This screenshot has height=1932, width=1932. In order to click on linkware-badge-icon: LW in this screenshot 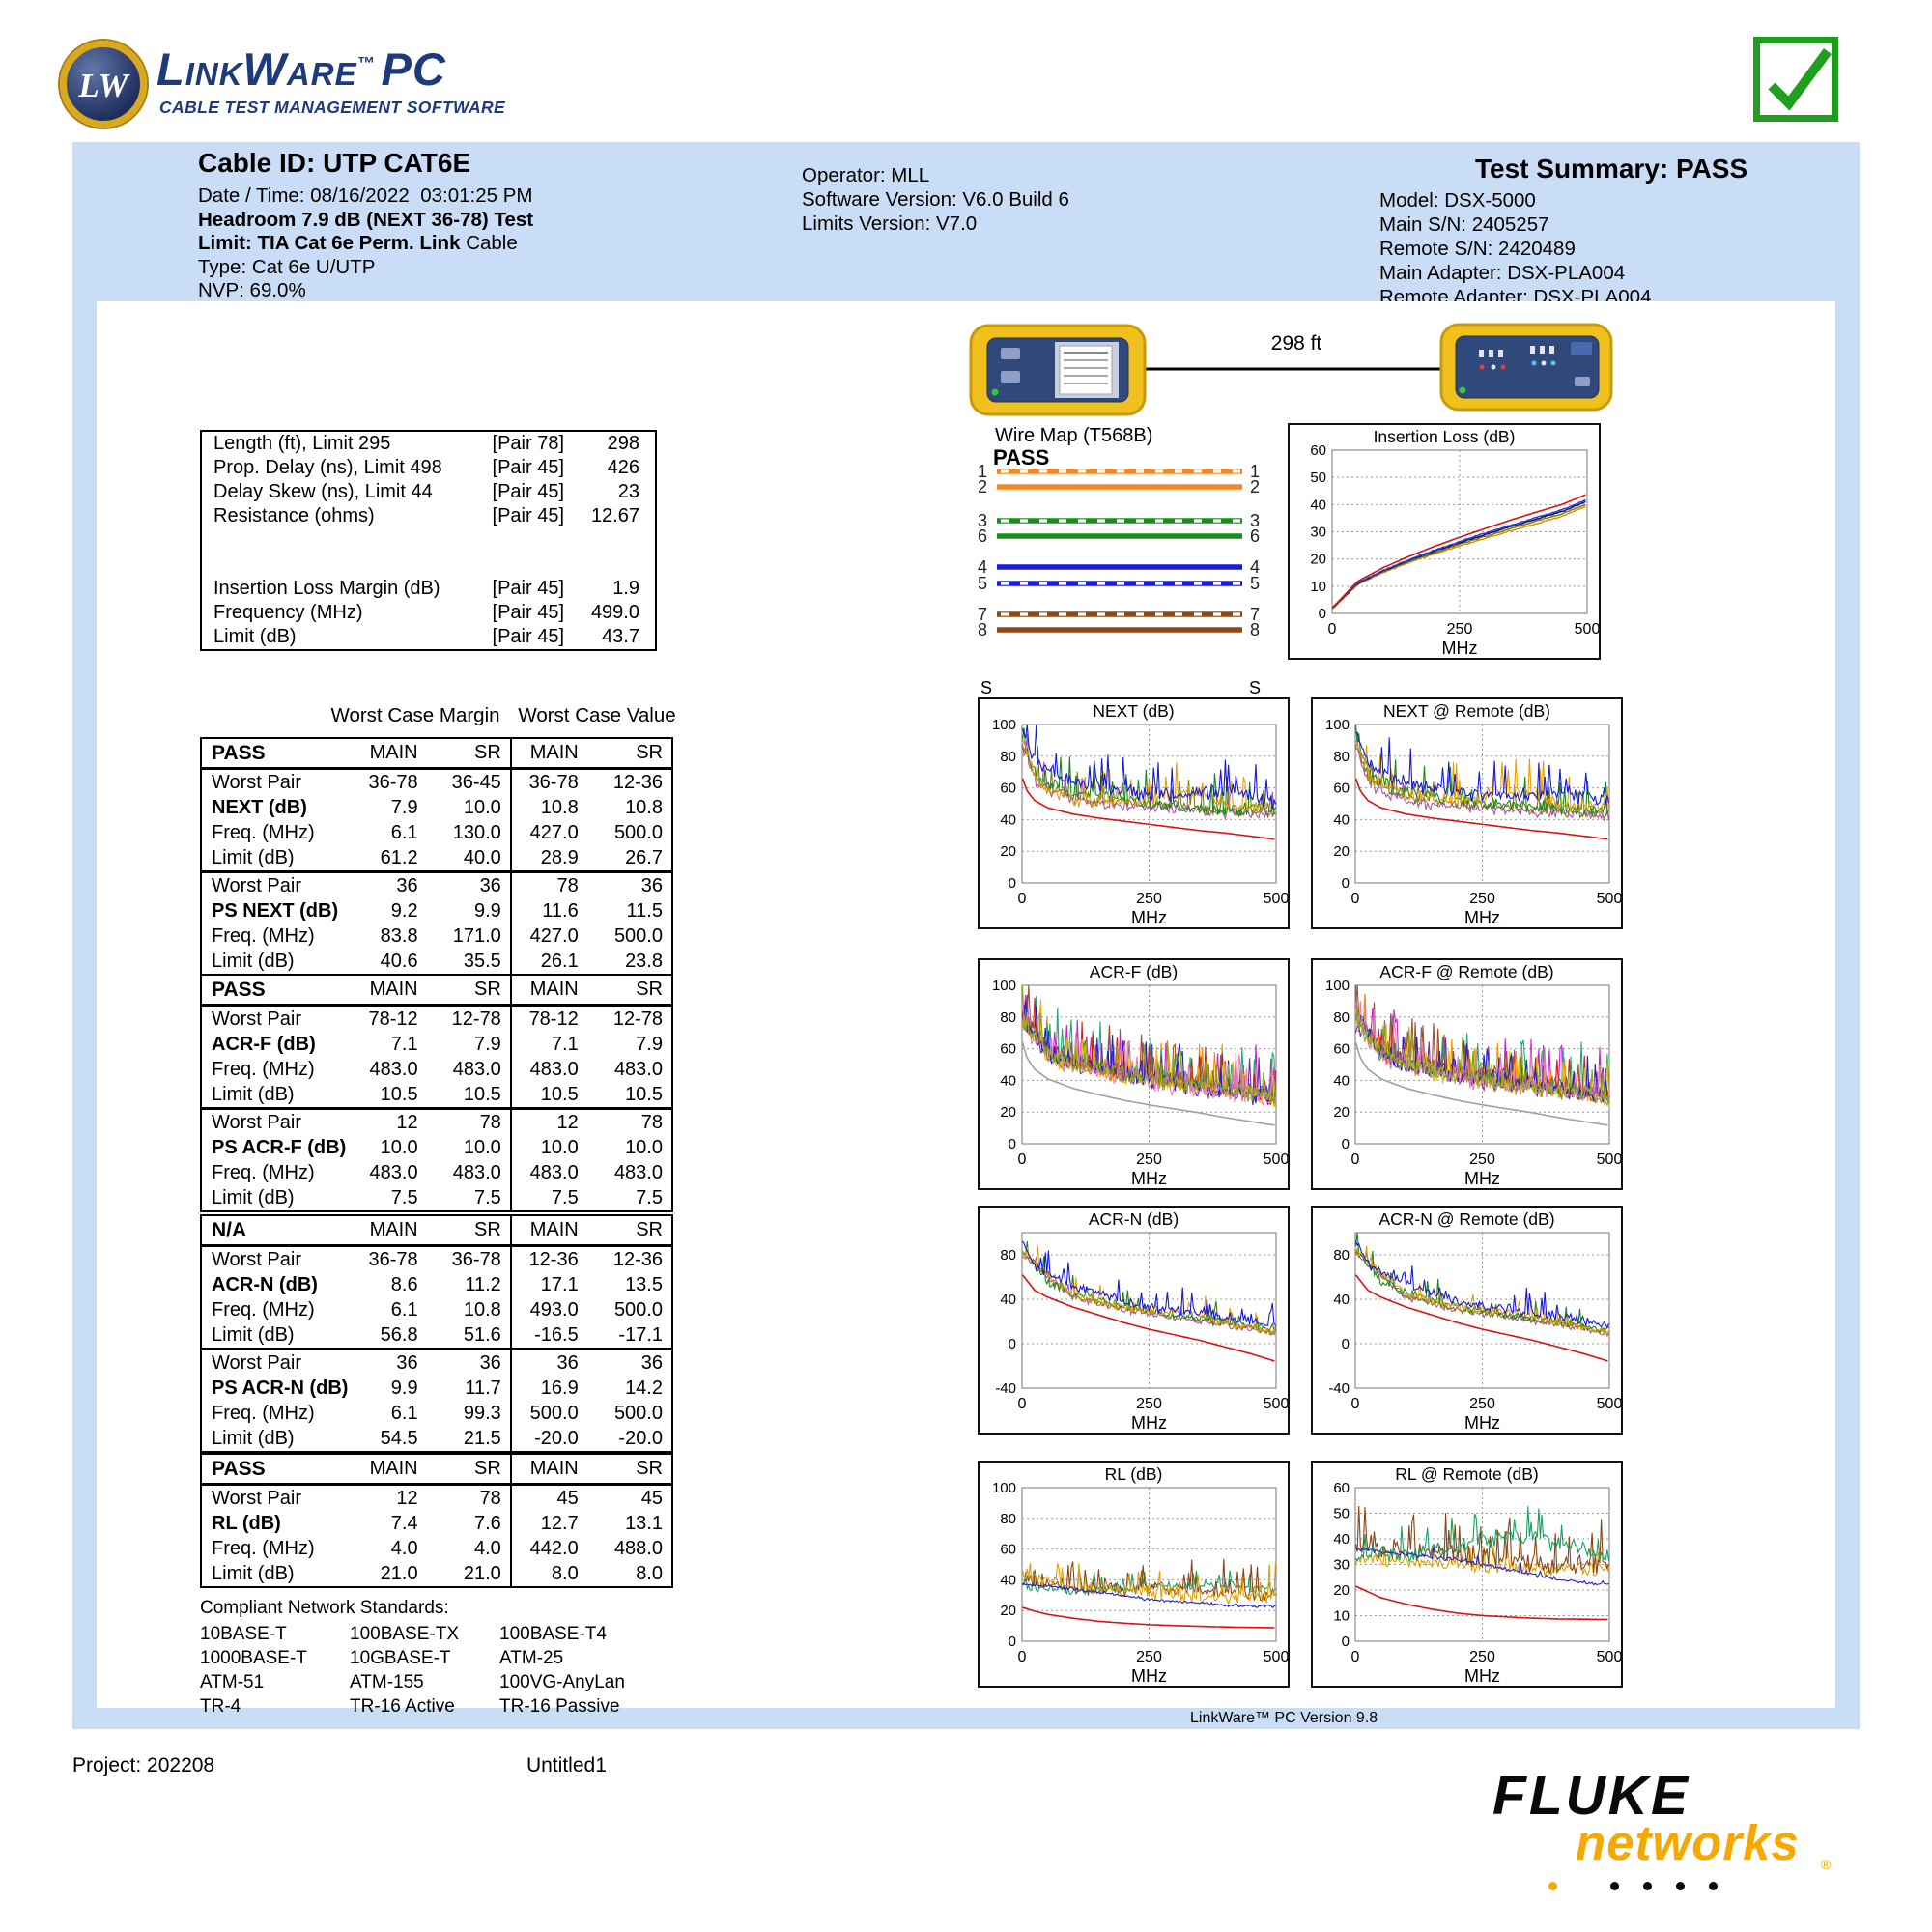, I will do `click(103, 84)`.